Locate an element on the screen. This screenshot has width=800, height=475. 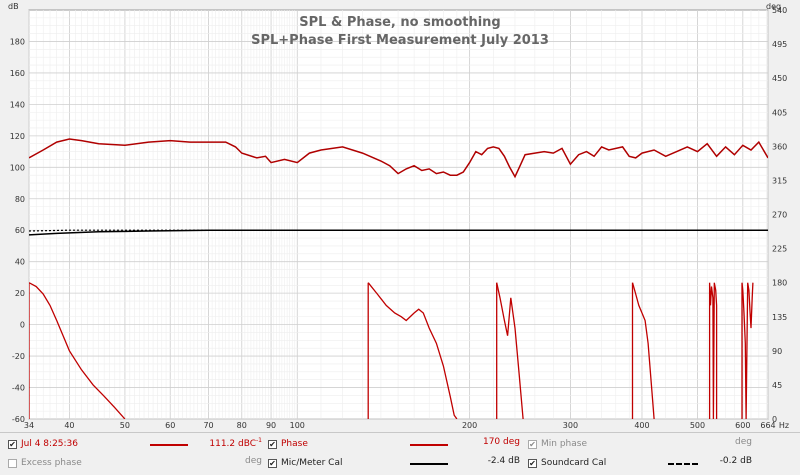
legend-label-phase: Phase is located at coordinates (294, 444).